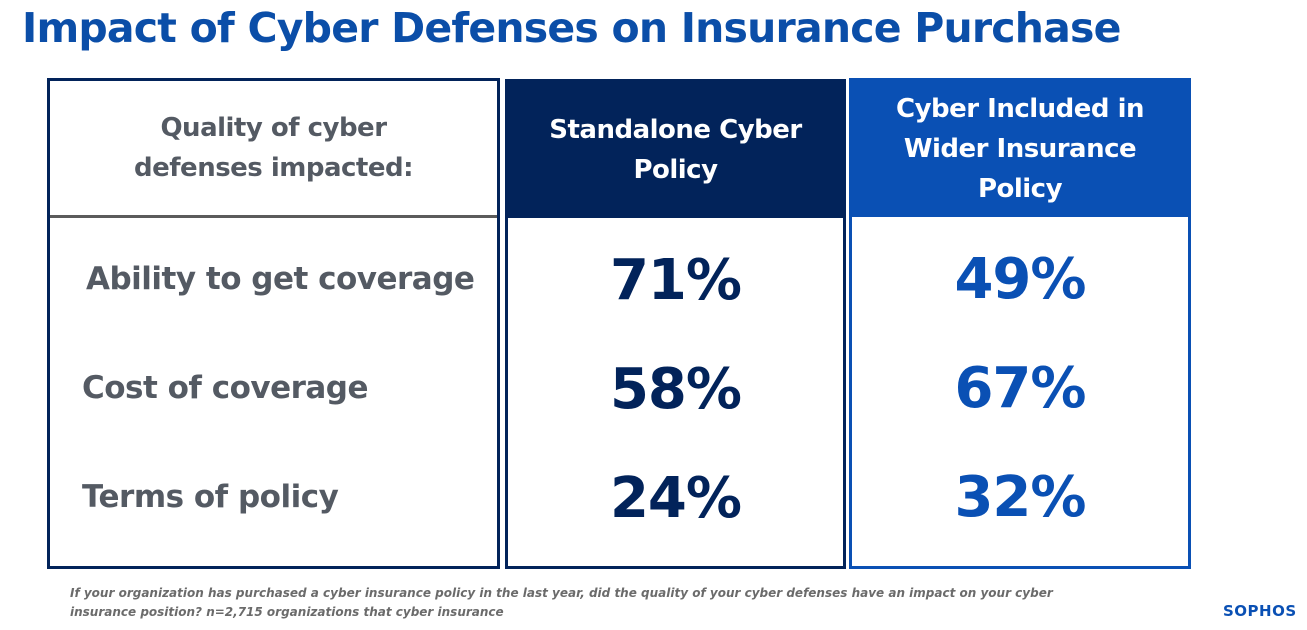  I want to click on value-cell: 58%, so click(675, 389).